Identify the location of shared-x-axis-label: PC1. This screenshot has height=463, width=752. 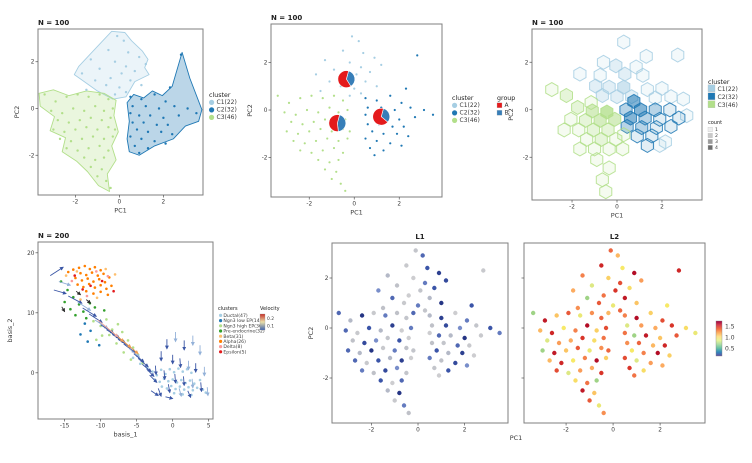
(516, 438).